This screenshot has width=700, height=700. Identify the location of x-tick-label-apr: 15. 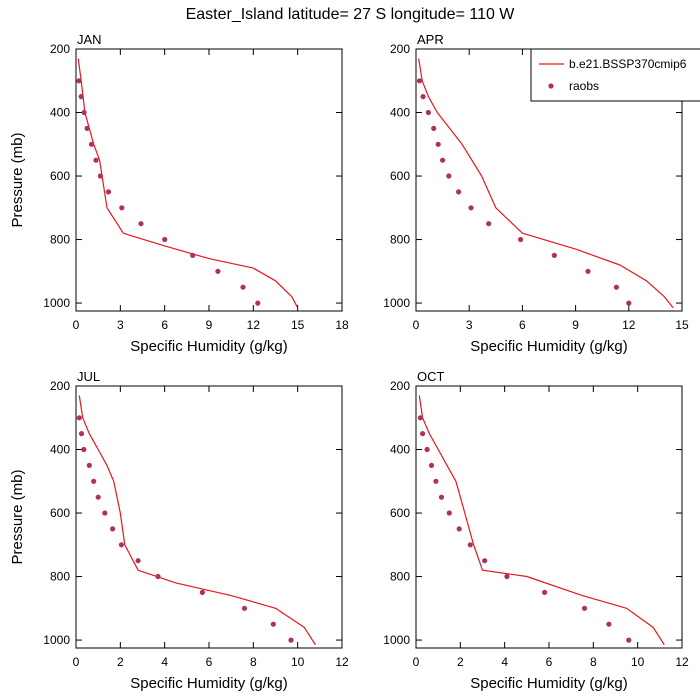
(682, 325).